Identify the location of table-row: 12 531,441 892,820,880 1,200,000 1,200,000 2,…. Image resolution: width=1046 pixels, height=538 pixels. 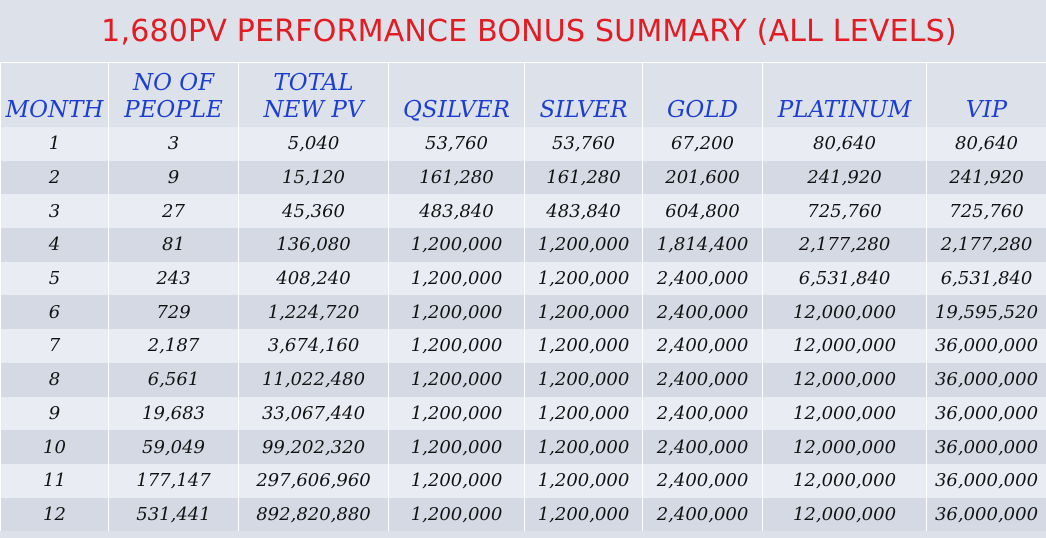
(523, 514).